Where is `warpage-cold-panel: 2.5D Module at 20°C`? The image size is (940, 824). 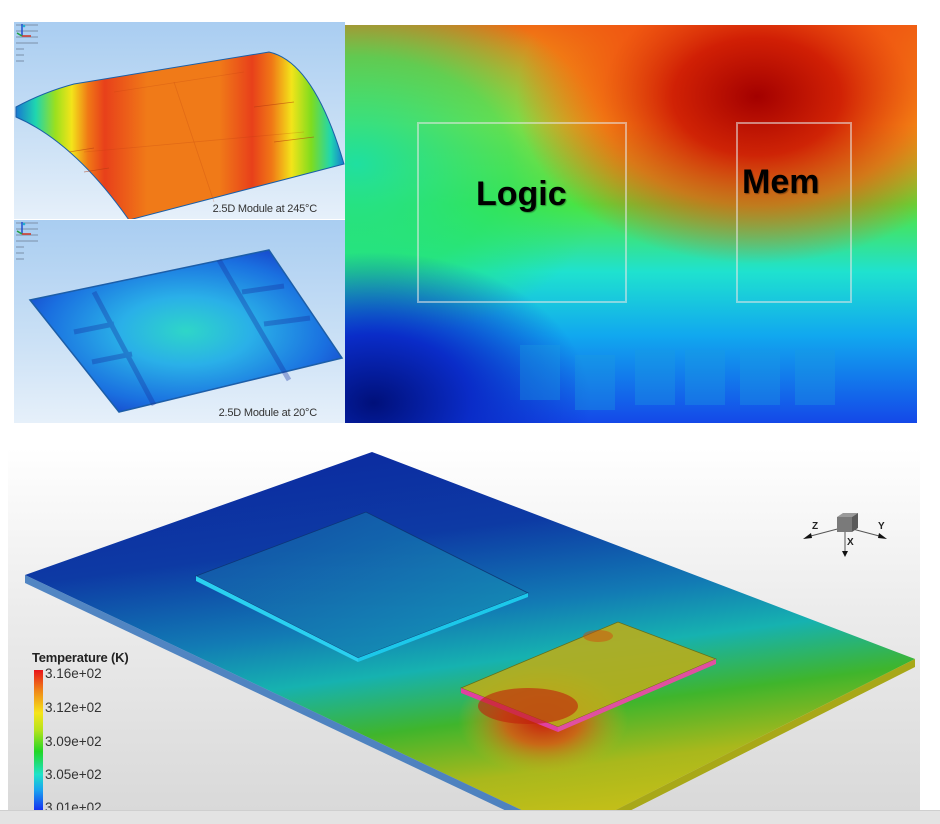 warpage-cold-panel: 2.5D Module at 20°C is located at coordinates (179, 321).